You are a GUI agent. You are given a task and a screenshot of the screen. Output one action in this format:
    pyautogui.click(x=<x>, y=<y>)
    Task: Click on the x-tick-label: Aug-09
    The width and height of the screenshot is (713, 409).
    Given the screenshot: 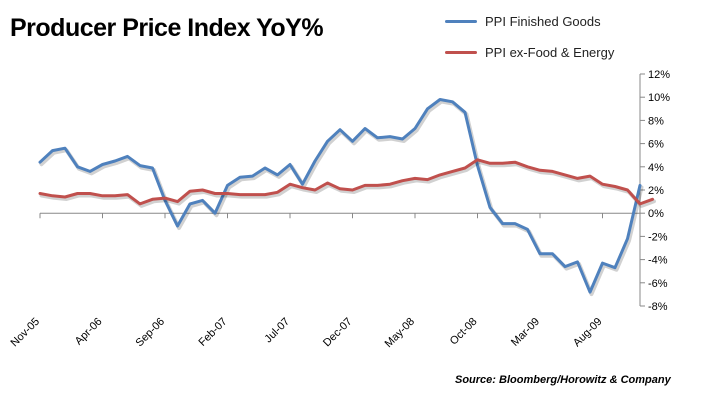 What is the action you would take?
    pyautogui.click(x=588, y=333)
    